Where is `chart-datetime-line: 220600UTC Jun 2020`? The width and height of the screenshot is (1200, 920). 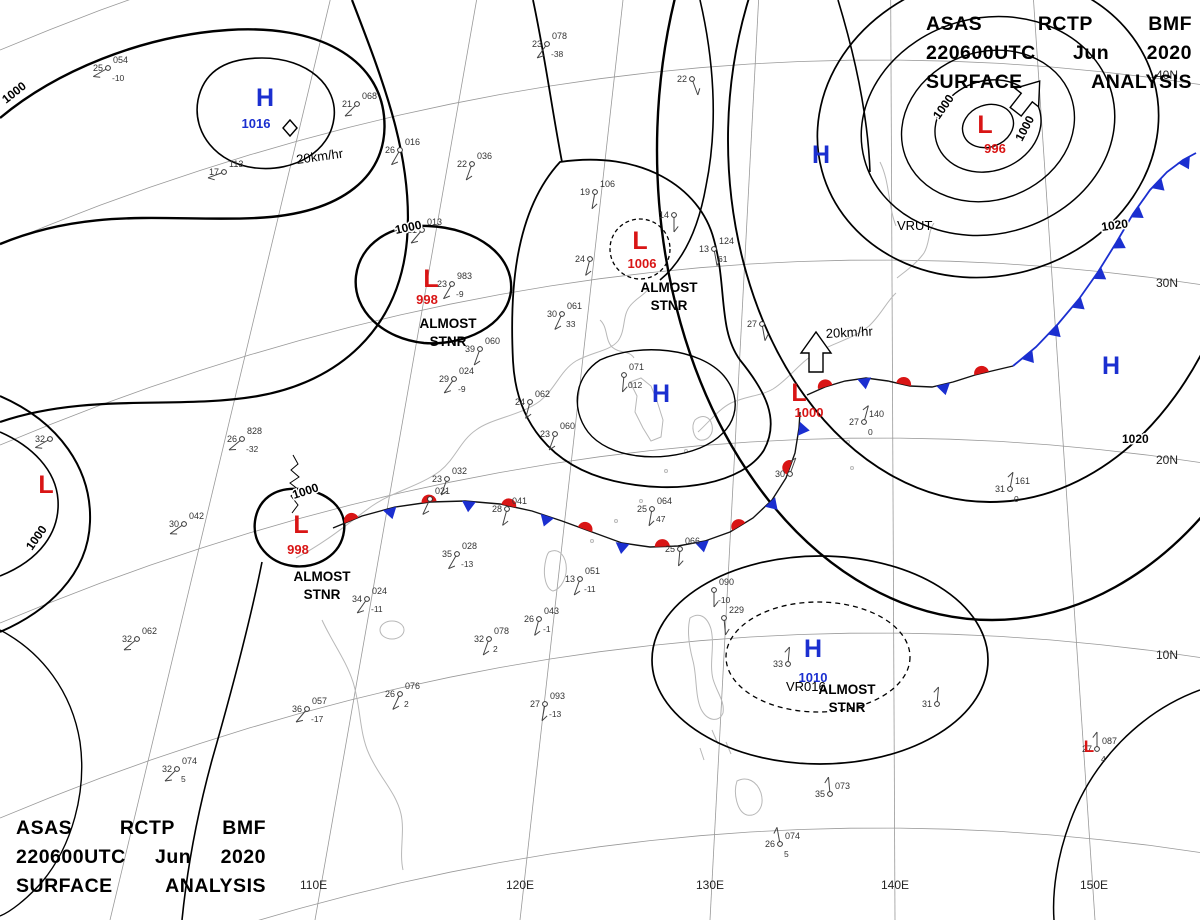
chart-datetime-line: 220600UTC Jun 2020 is located at coordinates (141, 857).